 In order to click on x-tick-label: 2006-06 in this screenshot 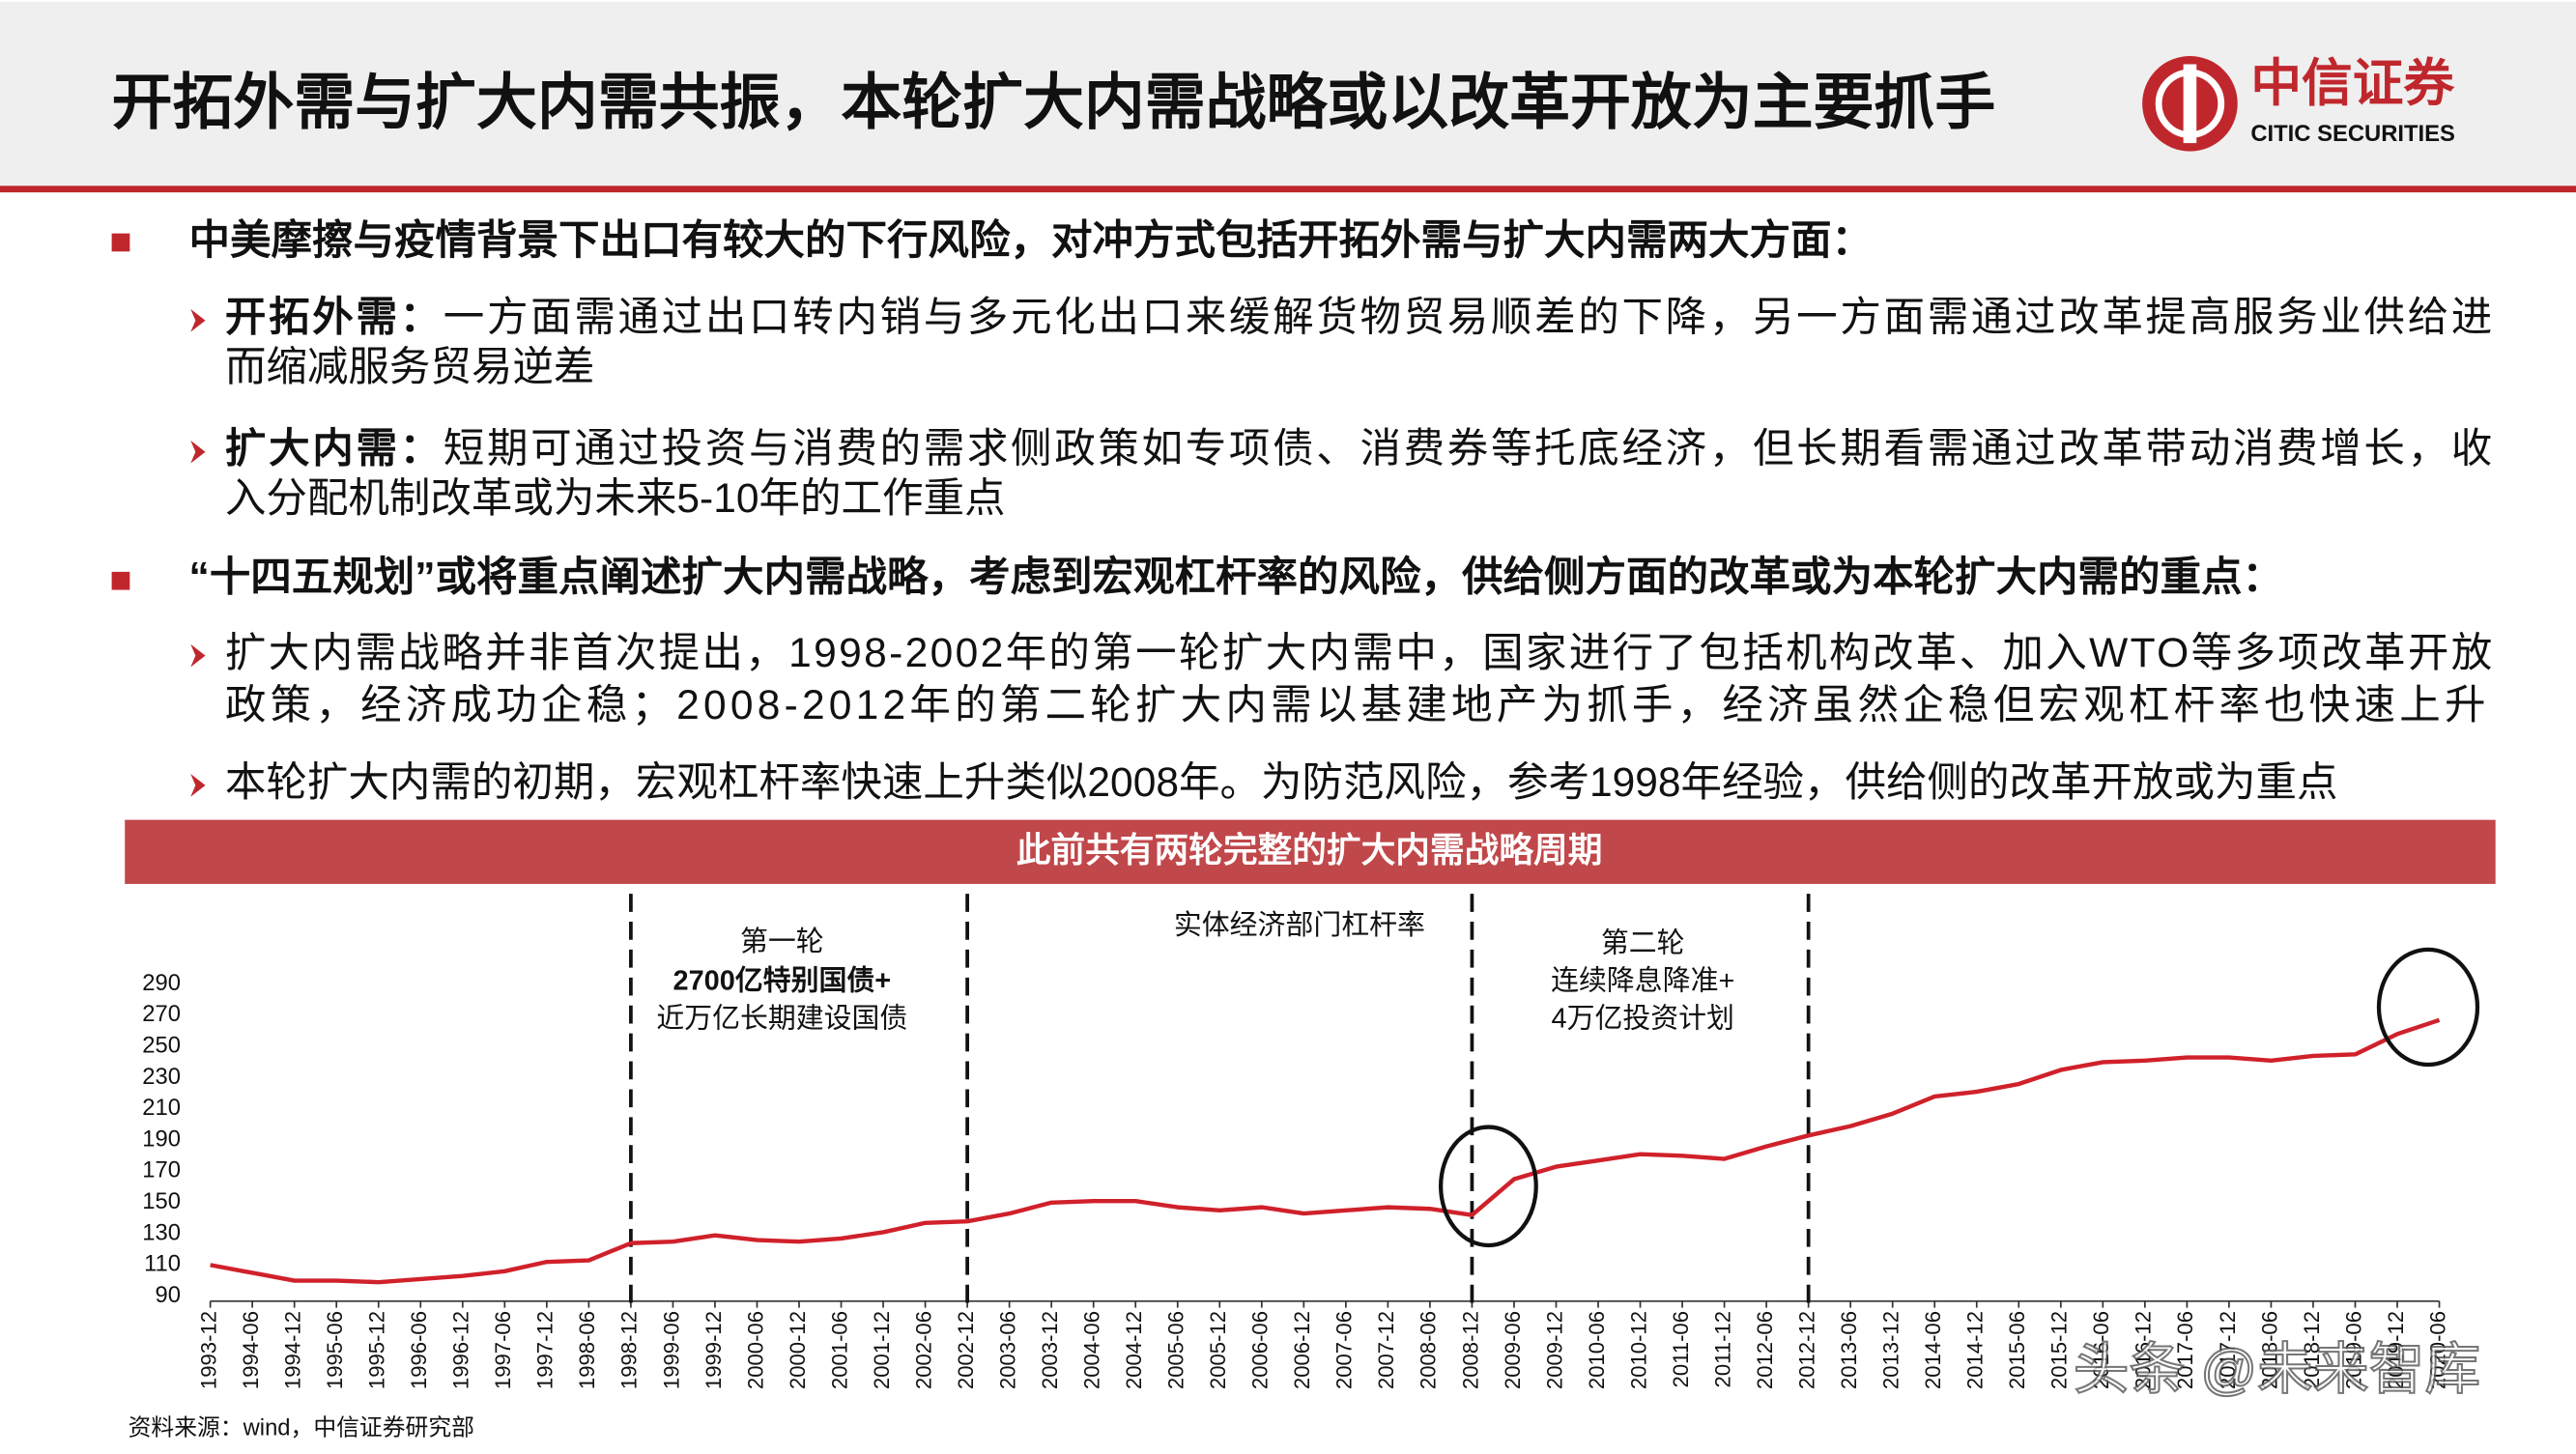, I will do `click(1261, 1350)`.